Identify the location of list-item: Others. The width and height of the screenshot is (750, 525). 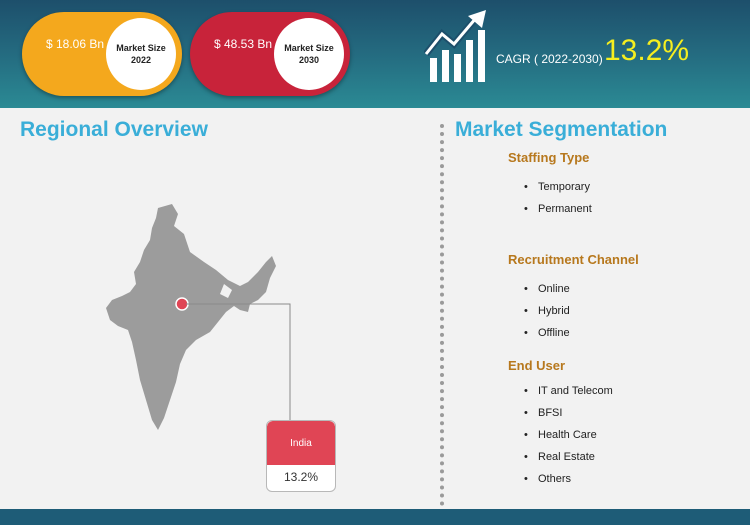
(568, 479).